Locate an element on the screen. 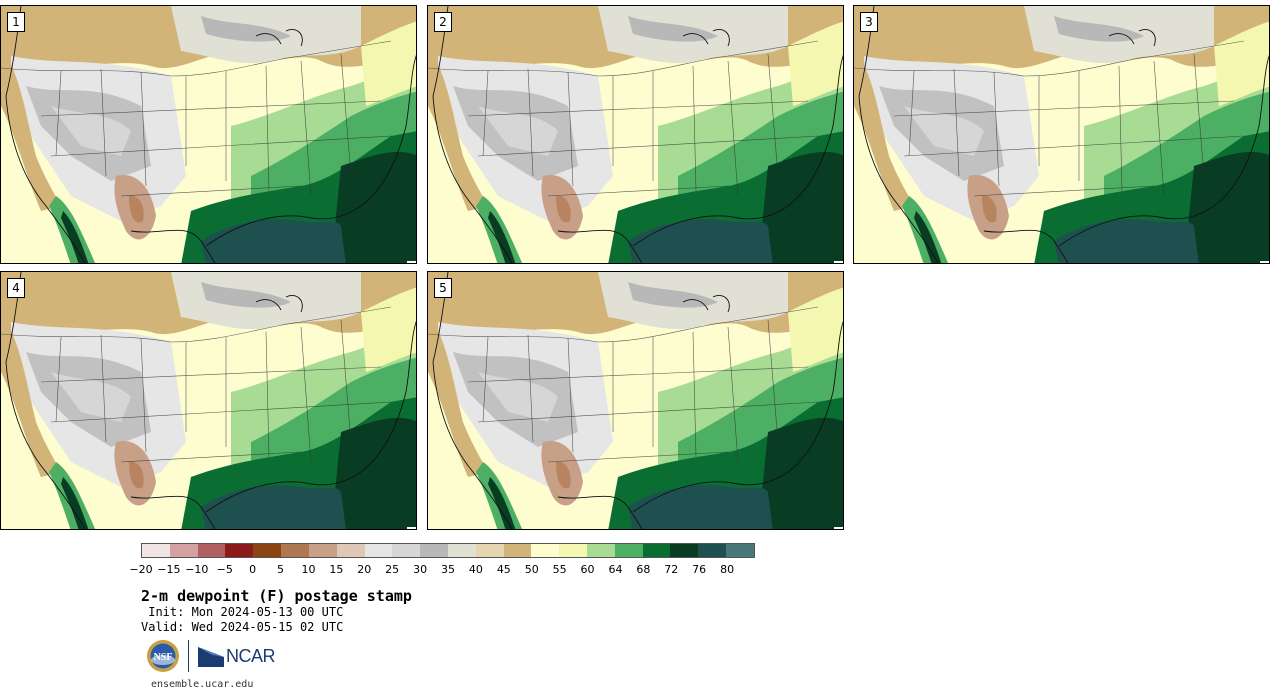  valid-time: Valid: Wed 2024-05-15 02 UTC is located at coordinates (242, 627).